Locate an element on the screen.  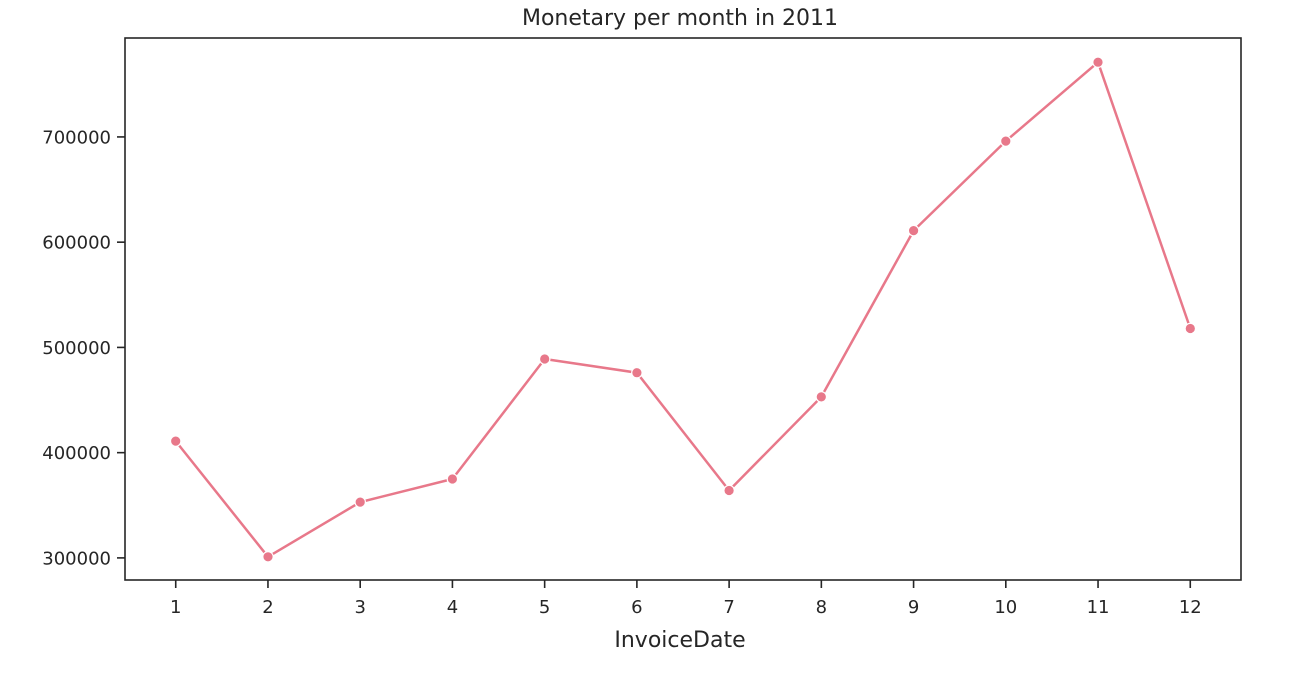
y-tick-label: 300000 is located at coordinates (76, 558).